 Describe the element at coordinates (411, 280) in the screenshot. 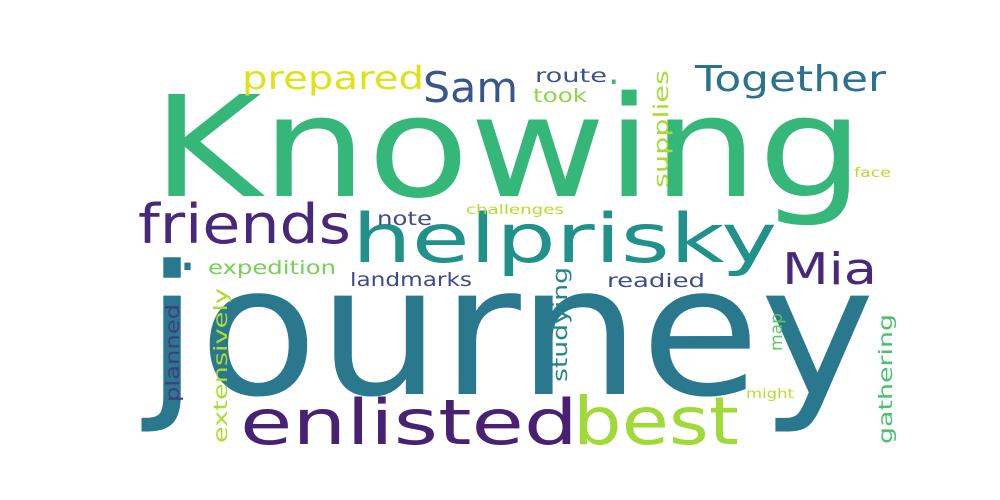

I see `word-landmarks: landmarks` at that location.